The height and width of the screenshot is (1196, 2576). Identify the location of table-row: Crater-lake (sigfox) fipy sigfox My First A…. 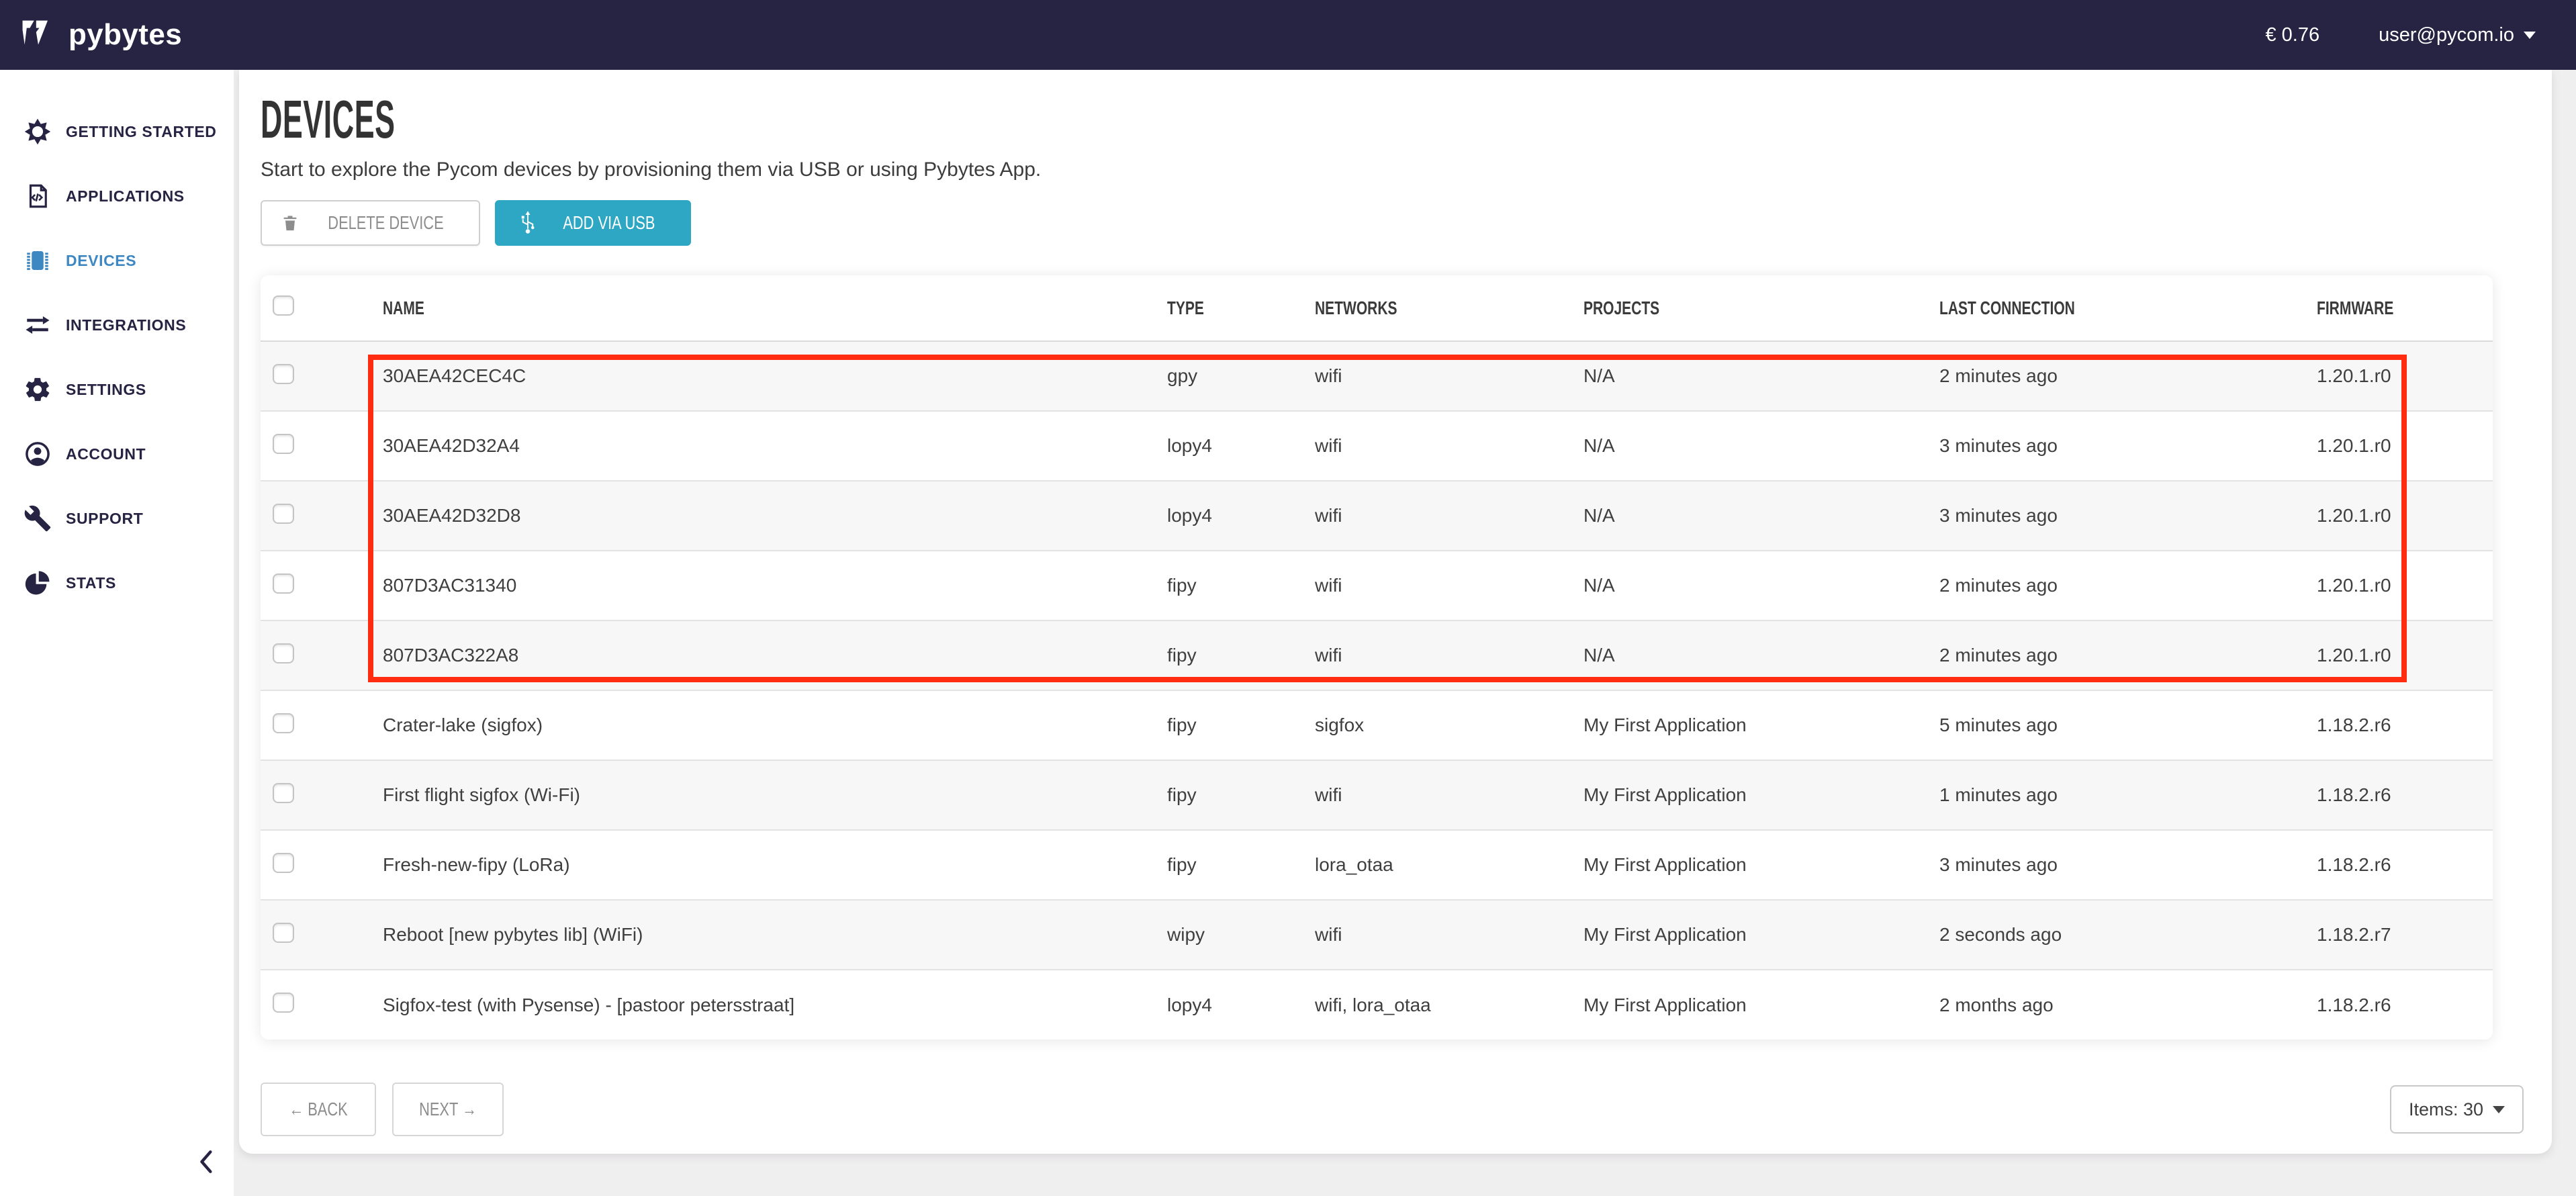
(1377, 725).